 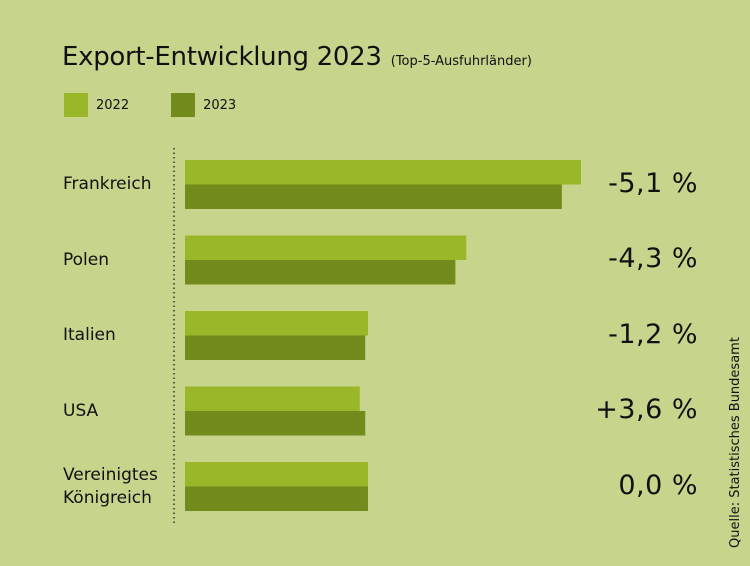 What do you see at coordinates (461, 61) in the screenshot?
I see `chart-subtitle: (Top-5-Ausfuhrländer)` at bounding box center [461, 61].